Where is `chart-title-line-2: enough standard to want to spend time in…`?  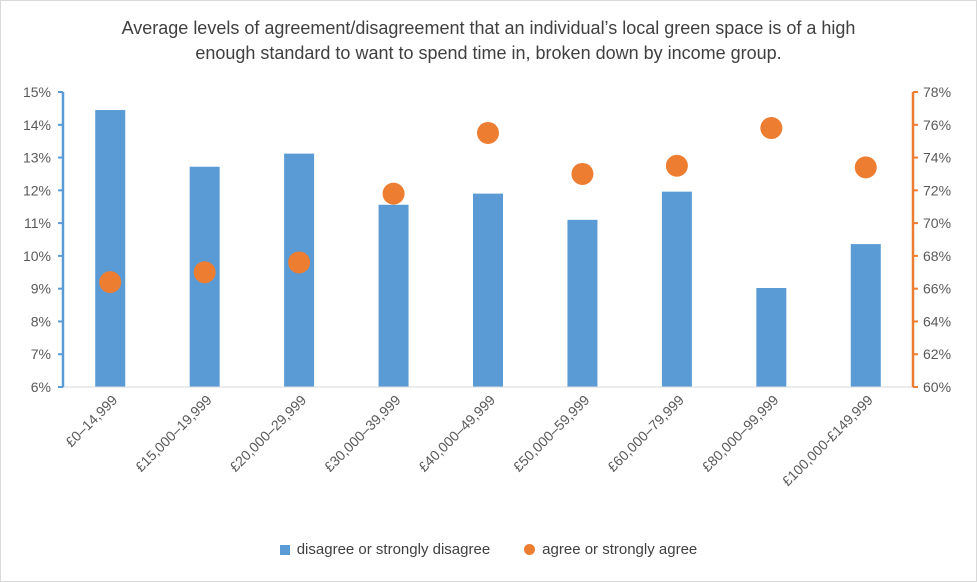
chart-title-line-2: enough standard to want to spend time in… is located at coordinates (488, 53).